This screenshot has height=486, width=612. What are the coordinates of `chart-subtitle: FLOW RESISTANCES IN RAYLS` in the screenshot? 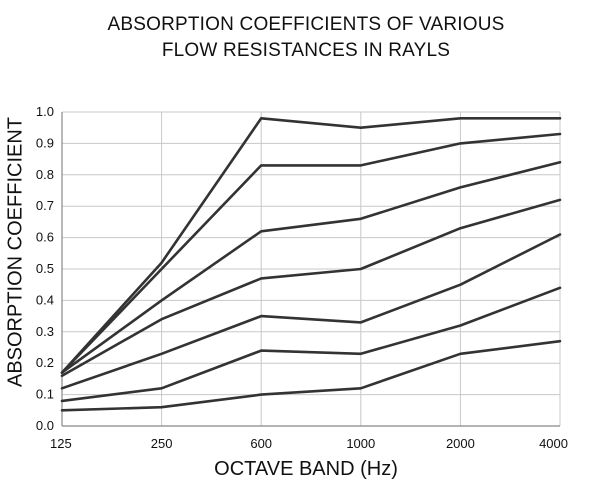 It's located at (306, 50).